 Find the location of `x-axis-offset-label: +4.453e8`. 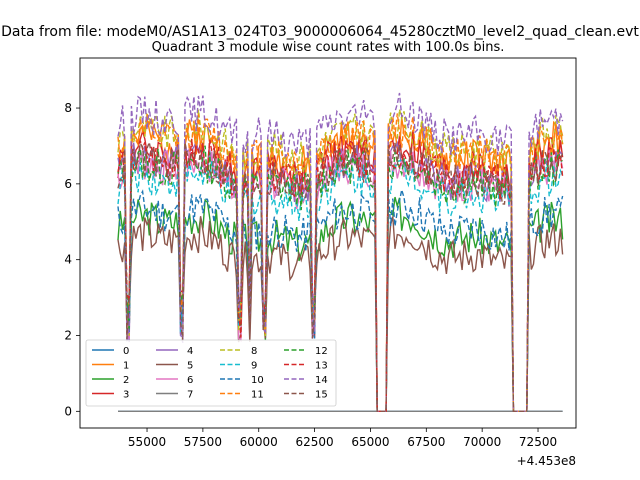

x-axis-offset-label: +4.453e8 is located at coordinates (546, 461).